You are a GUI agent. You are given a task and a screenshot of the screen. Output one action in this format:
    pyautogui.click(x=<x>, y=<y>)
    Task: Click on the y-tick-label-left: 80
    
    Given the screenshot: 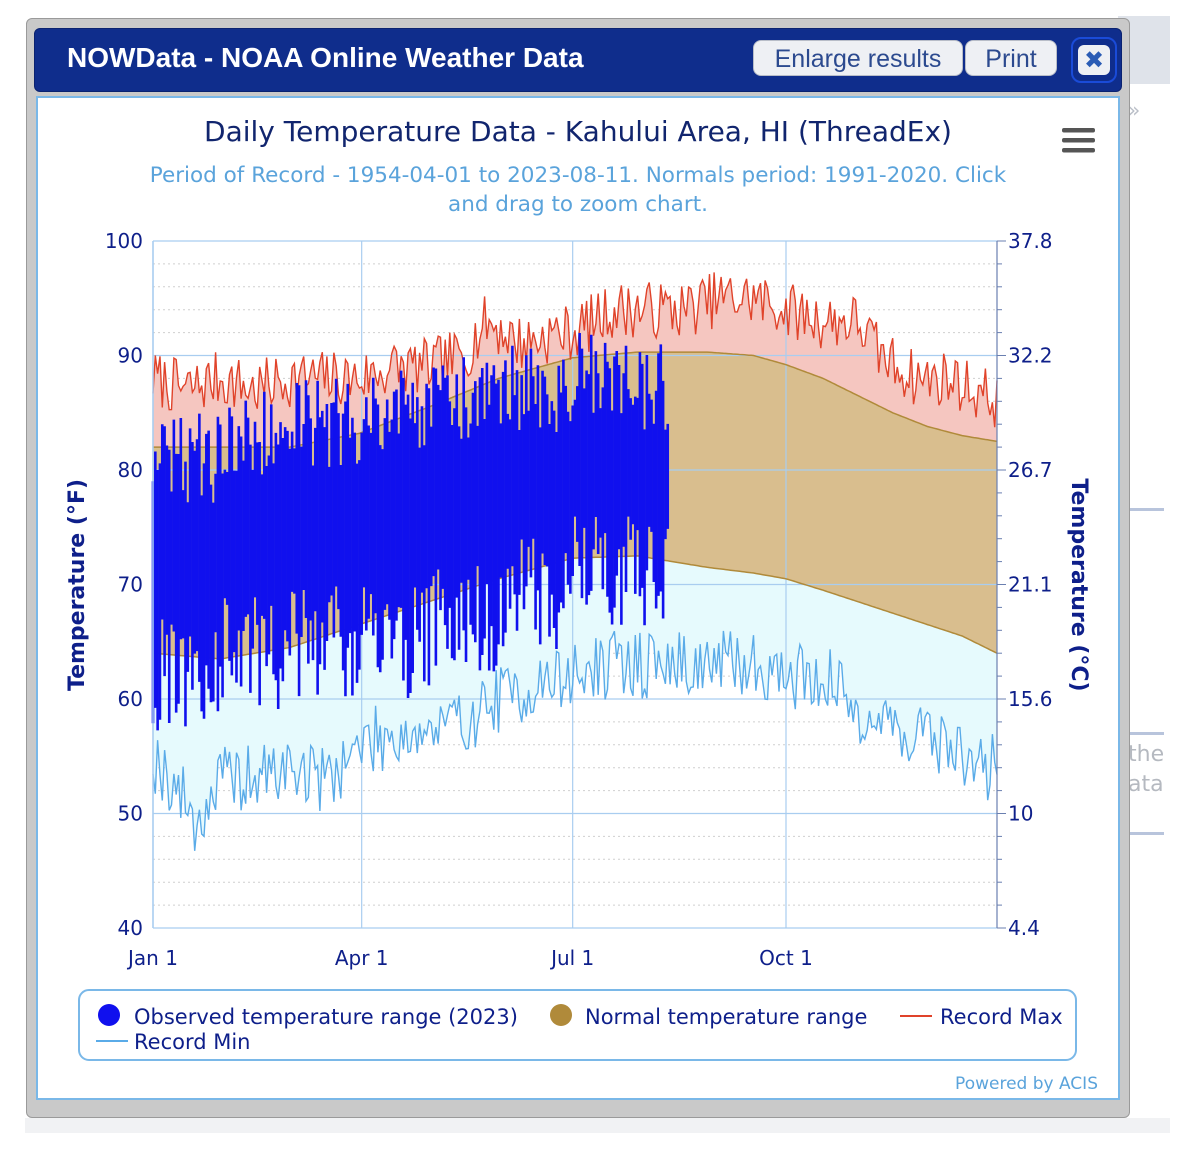 What is the action you would take?
    pyautogui.click(x=130, y=470)
    